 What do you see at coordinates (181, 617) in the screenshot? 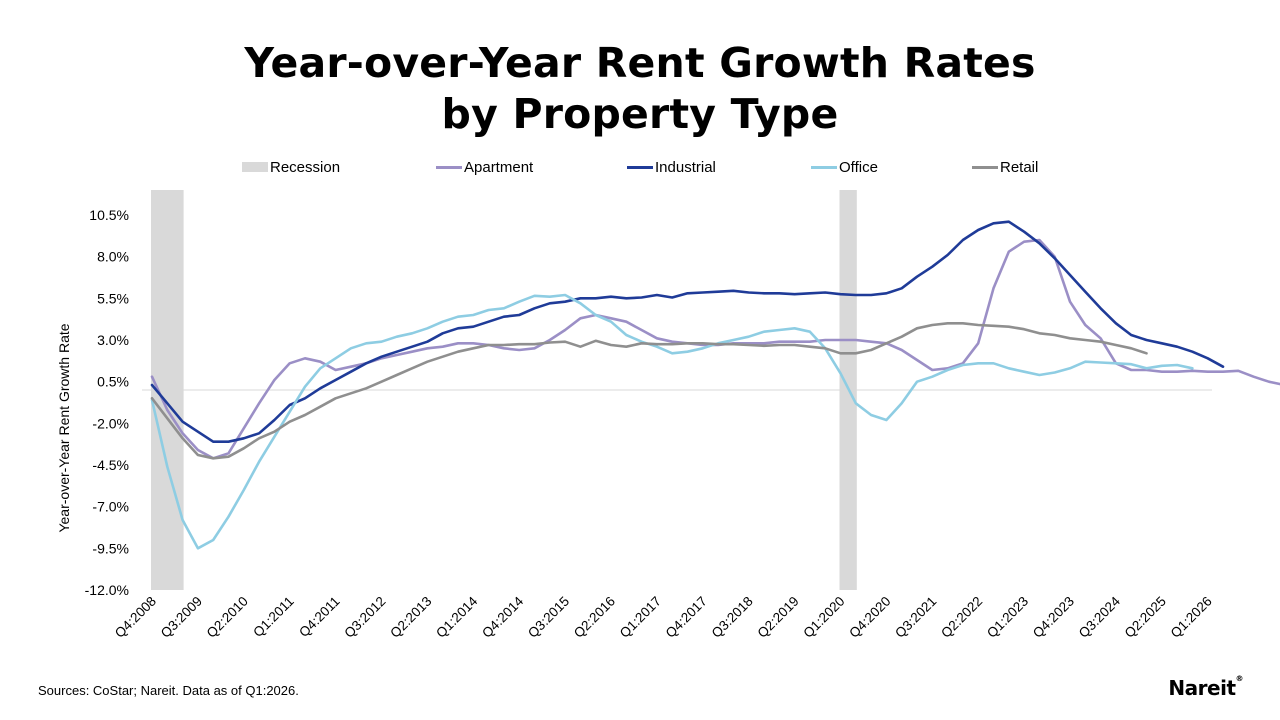
I see `x-tick-label: Q3:2009` at bounding box center [181, 617].